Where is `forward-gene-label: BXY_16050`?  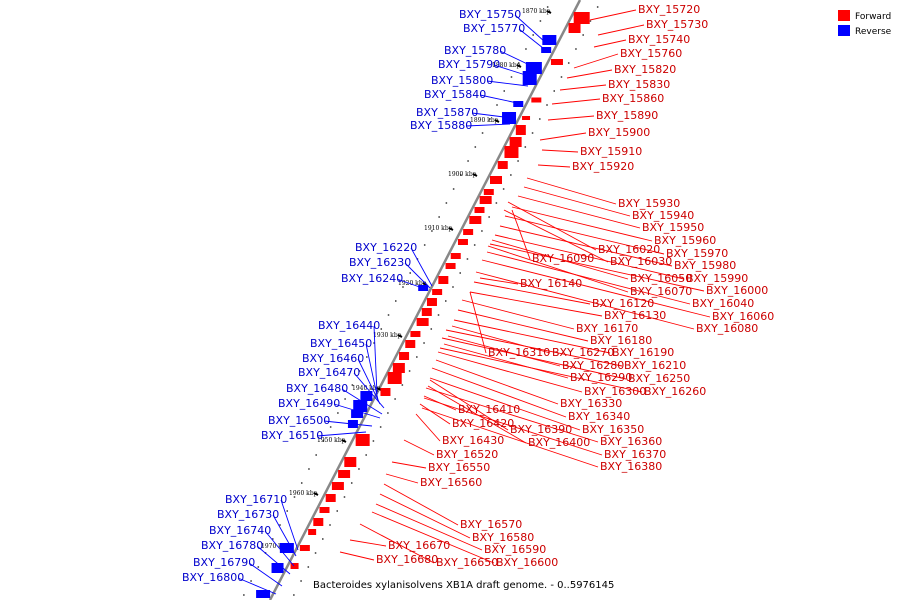
forward-gene-label: BXY_16050 is located at coordinates (661, 278).